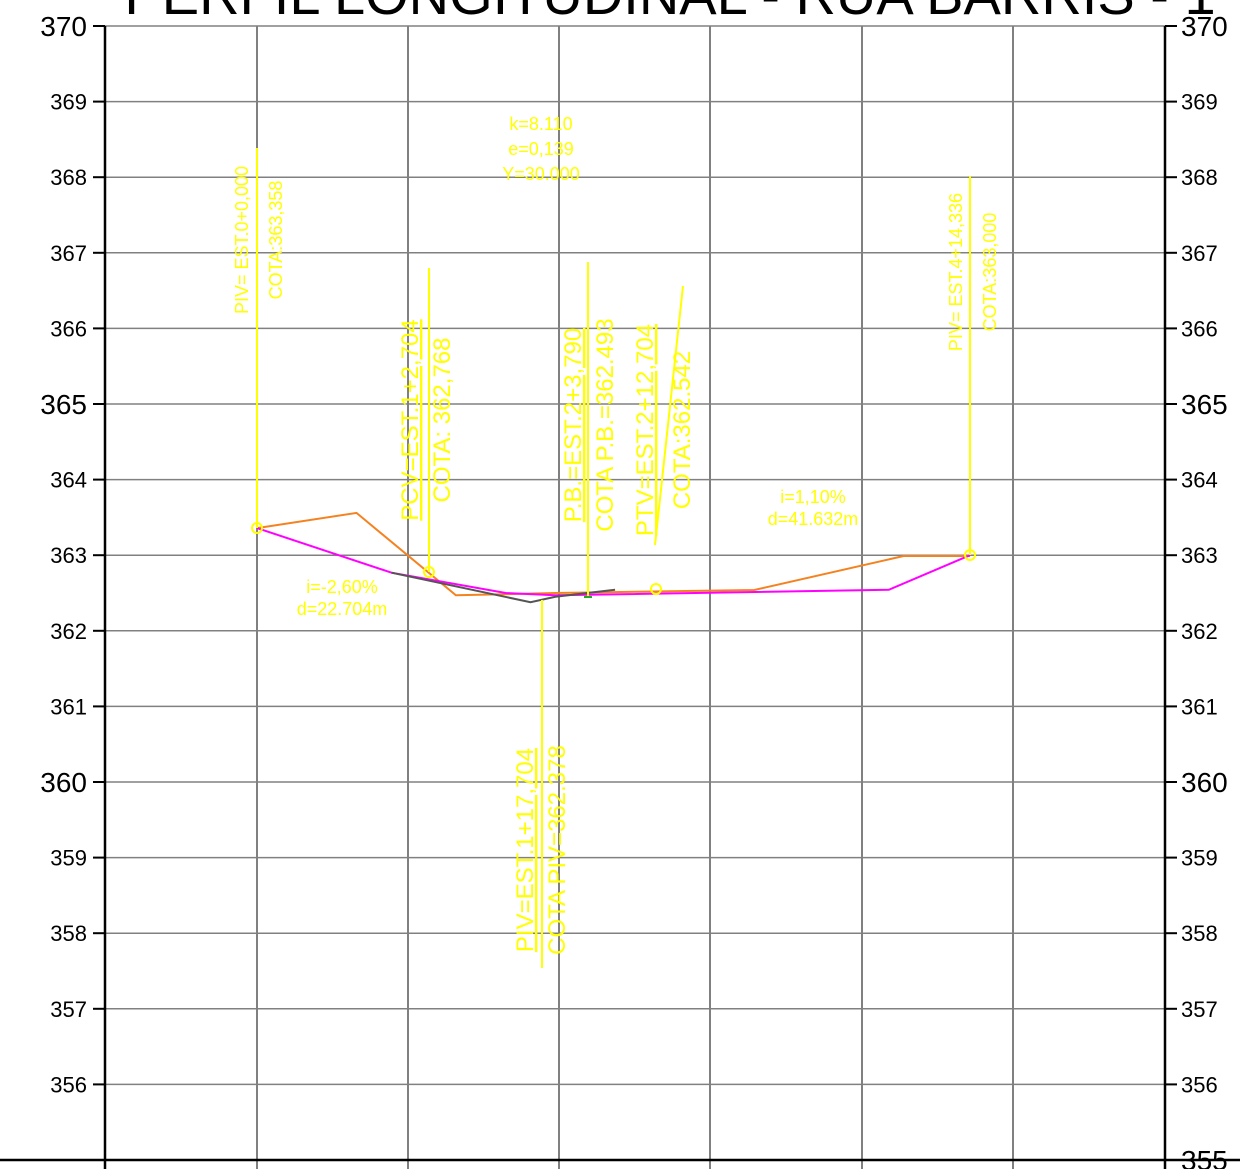 Image resolution: width=1240 pixels, height=1169 pixels. Describe the element at coordinates (442, 420) in the screenshot. I see `pcv-label: COTA: 362,768` at that location.